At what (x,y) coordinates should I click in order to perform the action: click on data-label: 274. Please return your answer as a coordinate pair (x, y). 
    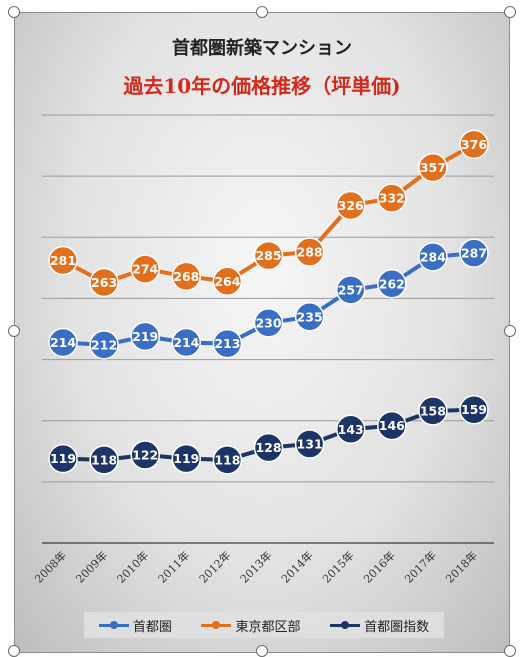
    Looking at the image, I should click on (145, 269).